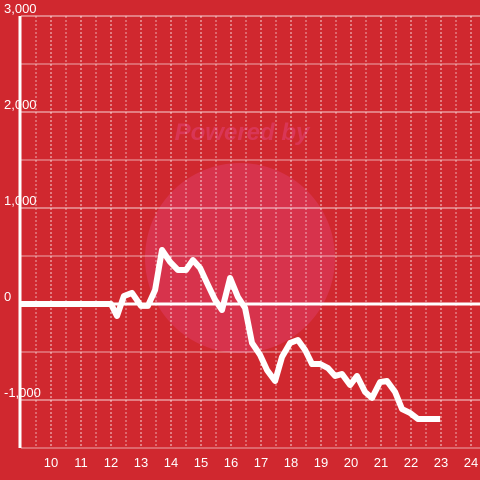  Describe the element at coordinates (81, 462) in the screenshot. I see `x-tick-label: 11` at that location.